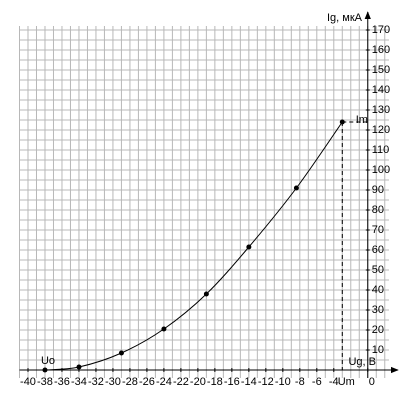 The width and height of the screenshot is (400, 400). What do you see at coordinates (164, 382) in the screenshot?
I see `x-tick-label: -24` at bounding box center [164, 382].